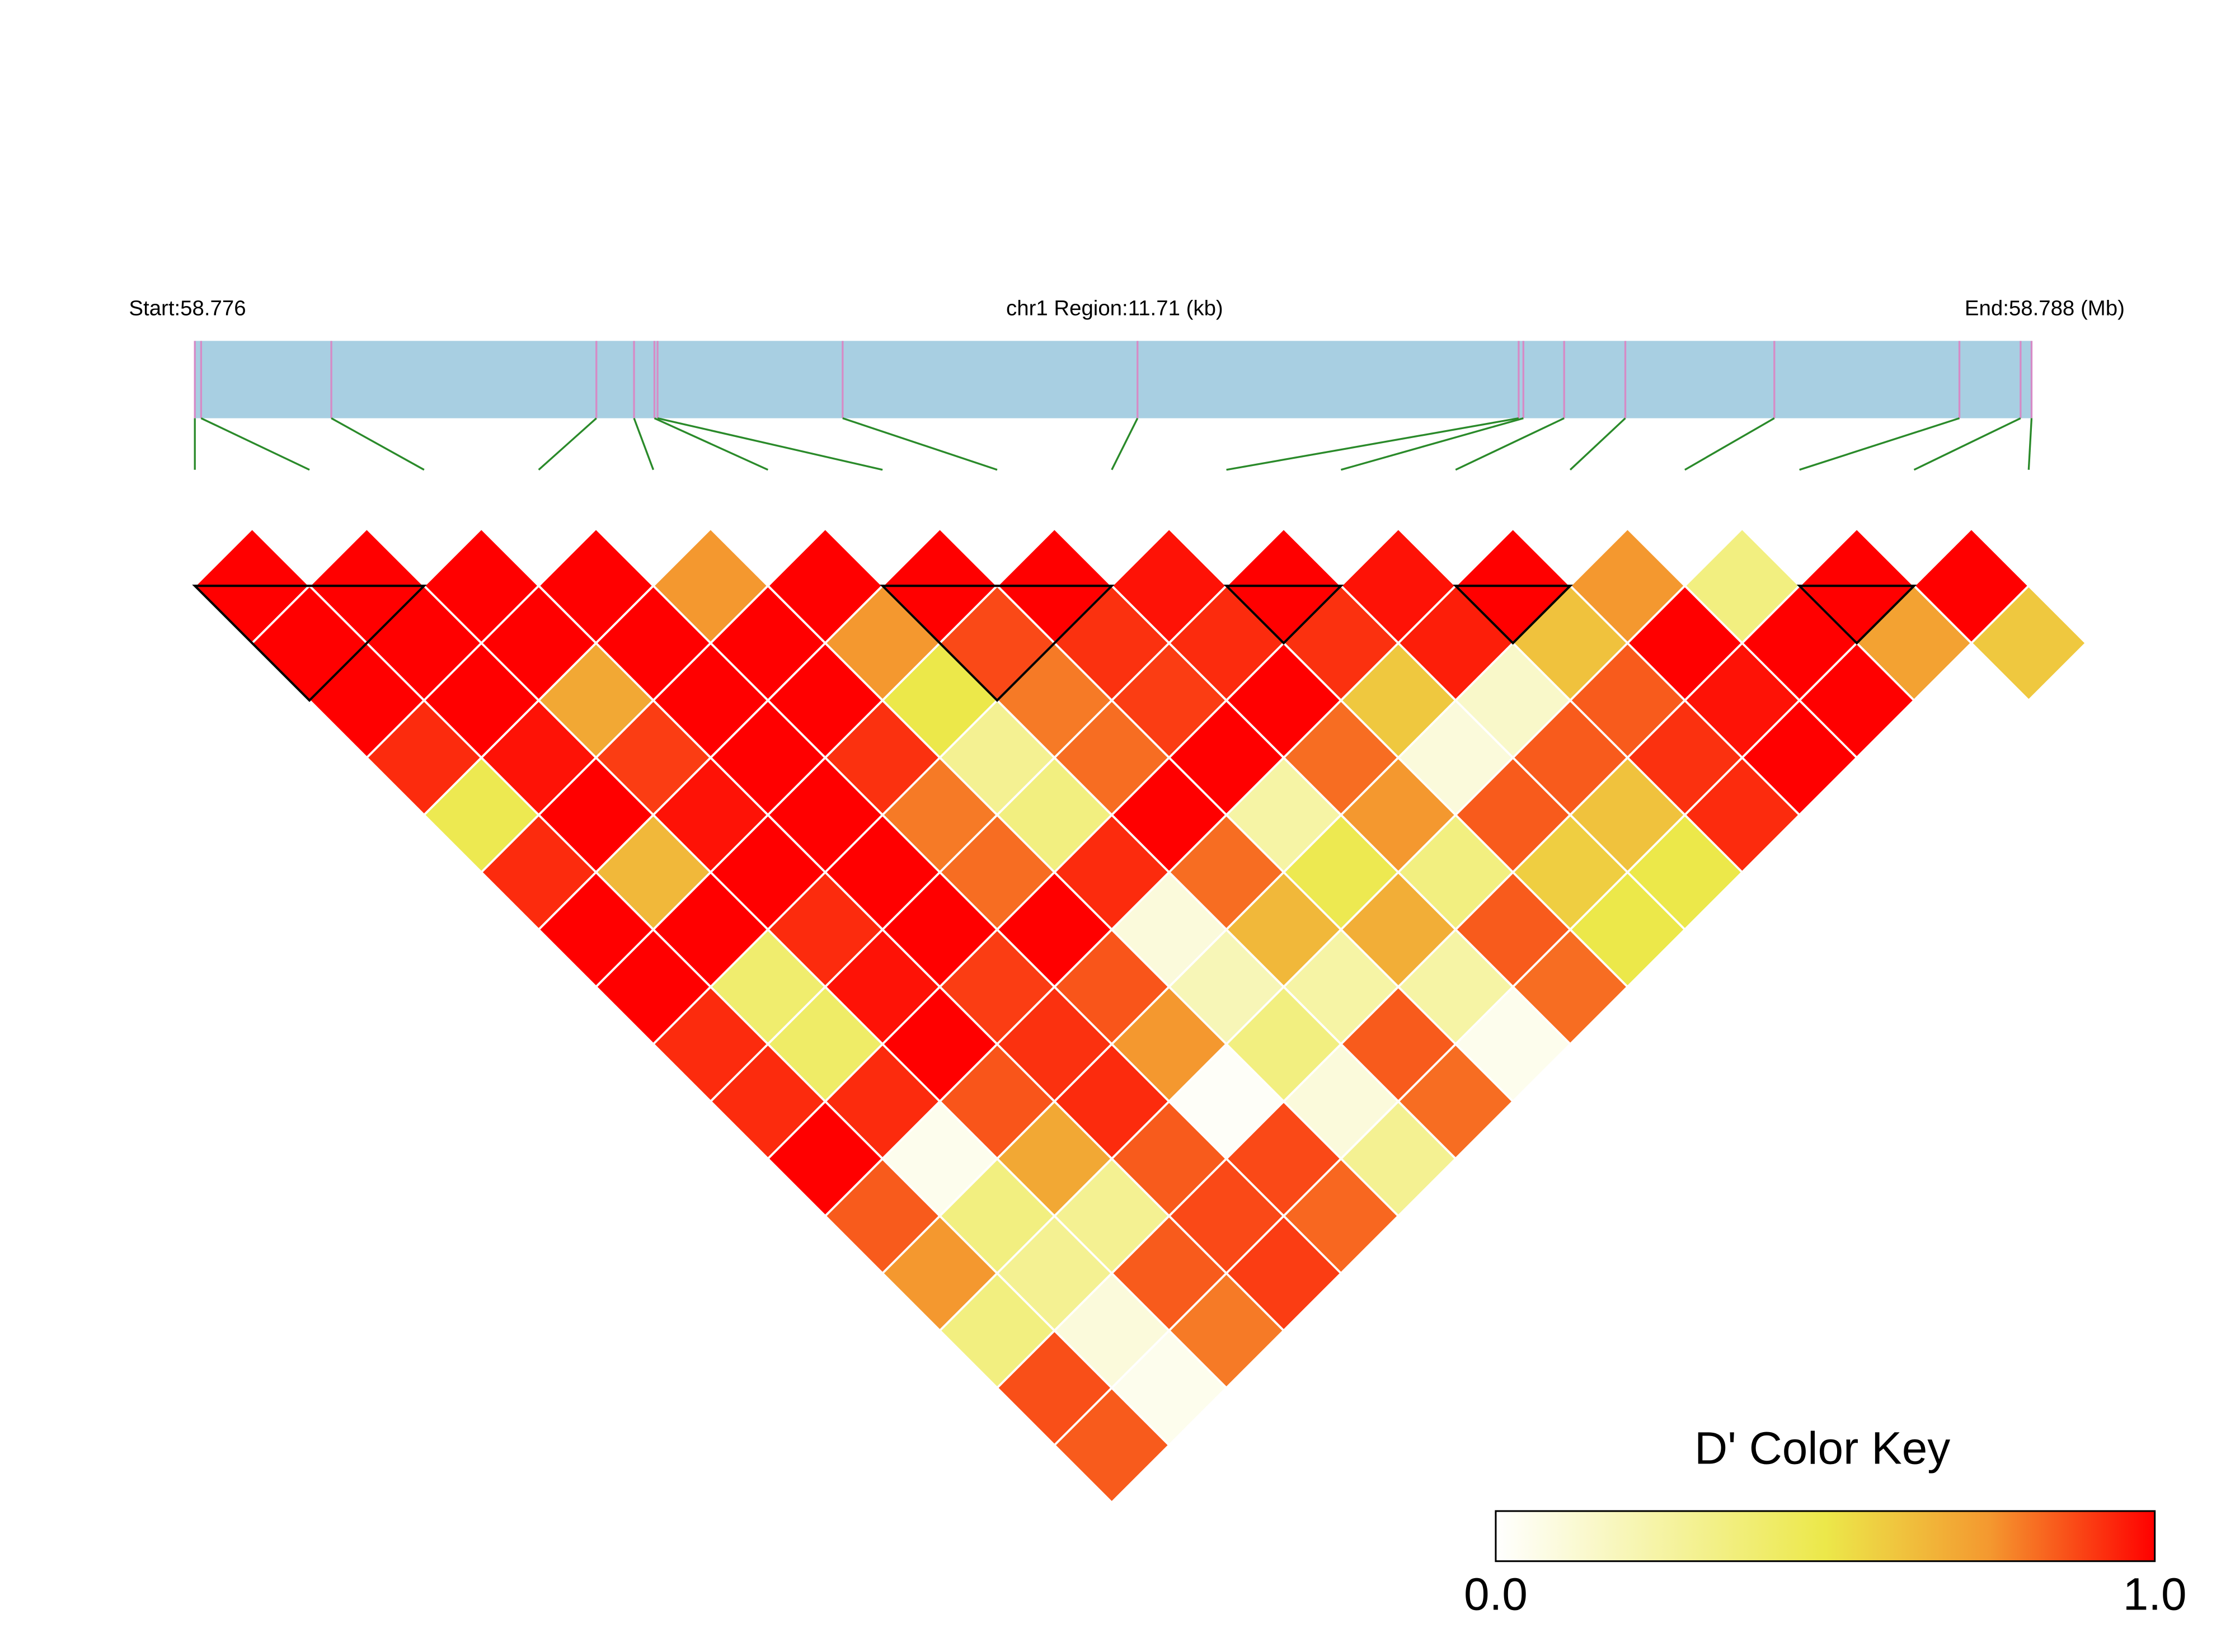  I want to click on color-key, so click(1825, 1536).